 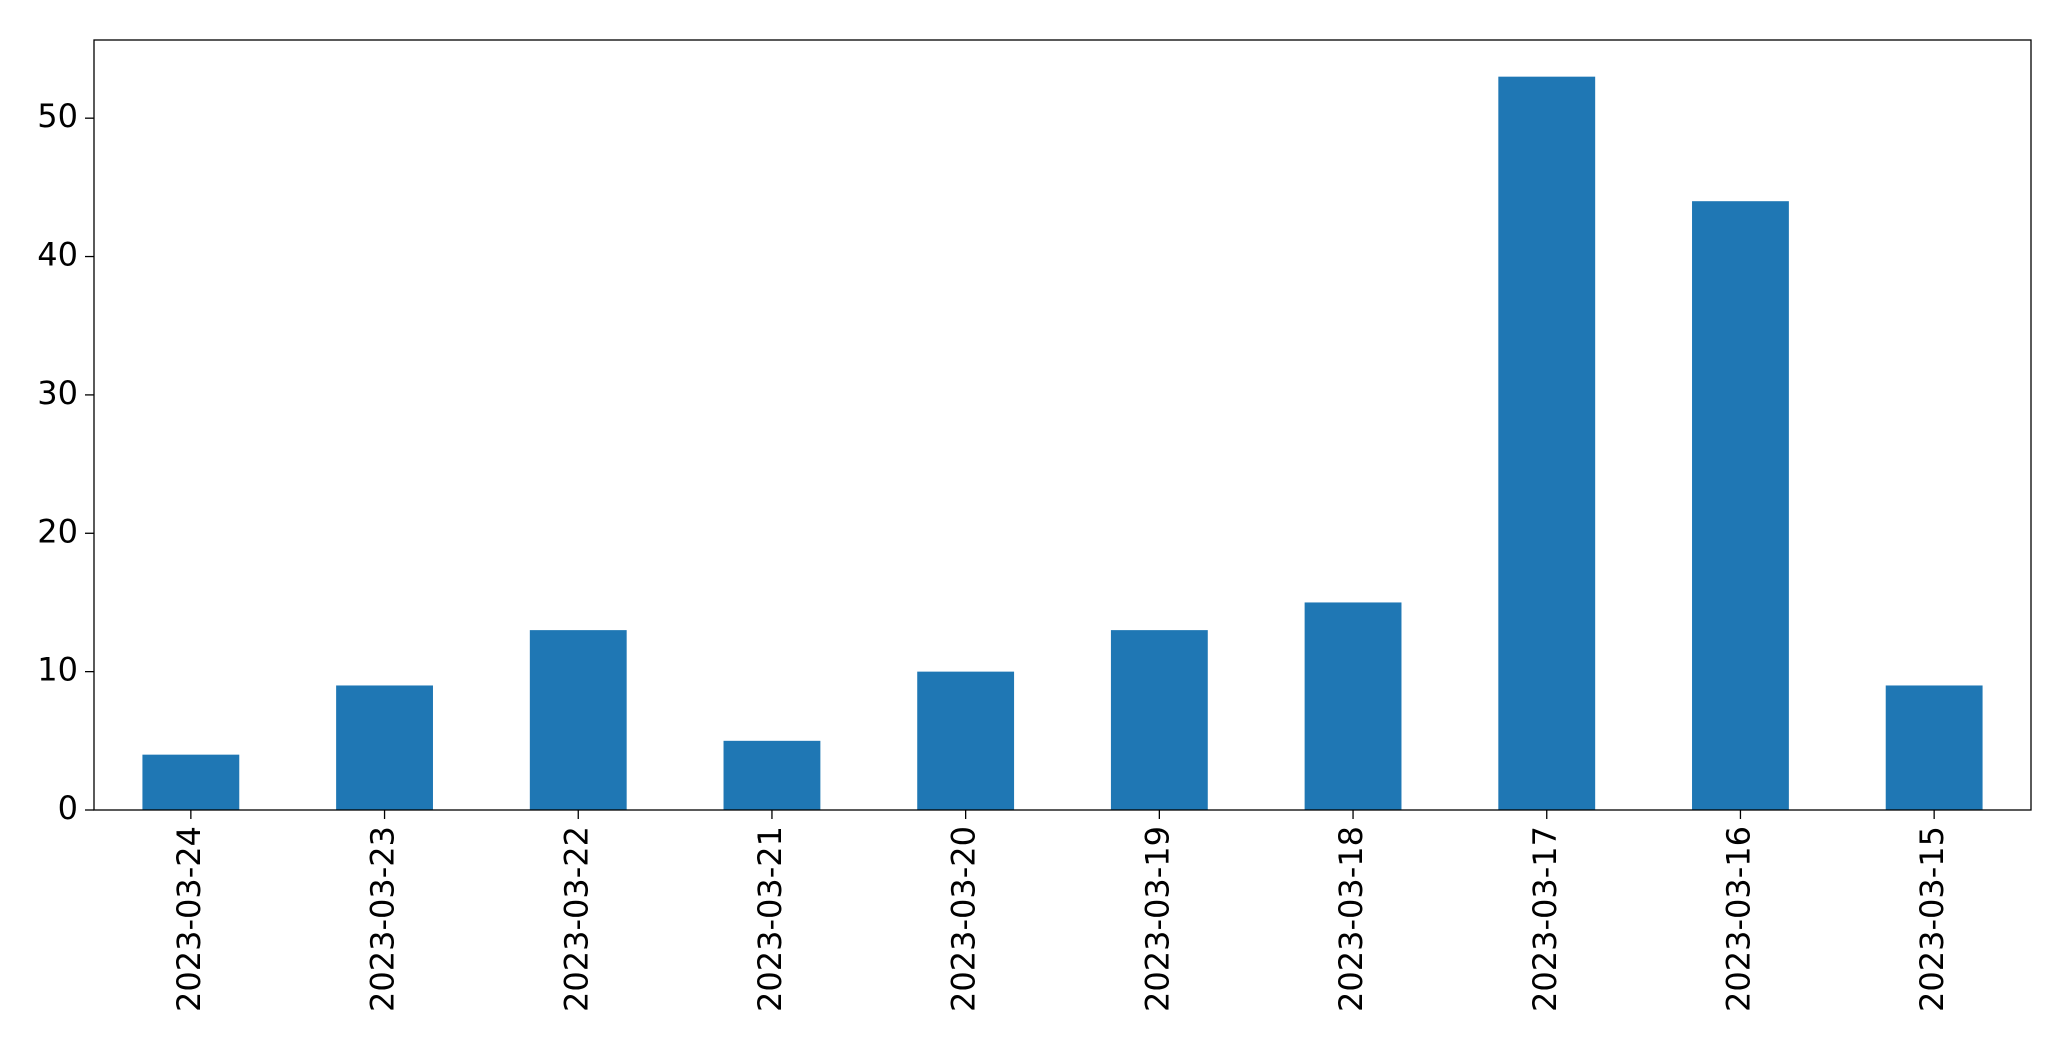 What do you see at coordinates (57, 255) in the screenshot?
I see `y-tick-label: 40` at bounding box center [57, 255].